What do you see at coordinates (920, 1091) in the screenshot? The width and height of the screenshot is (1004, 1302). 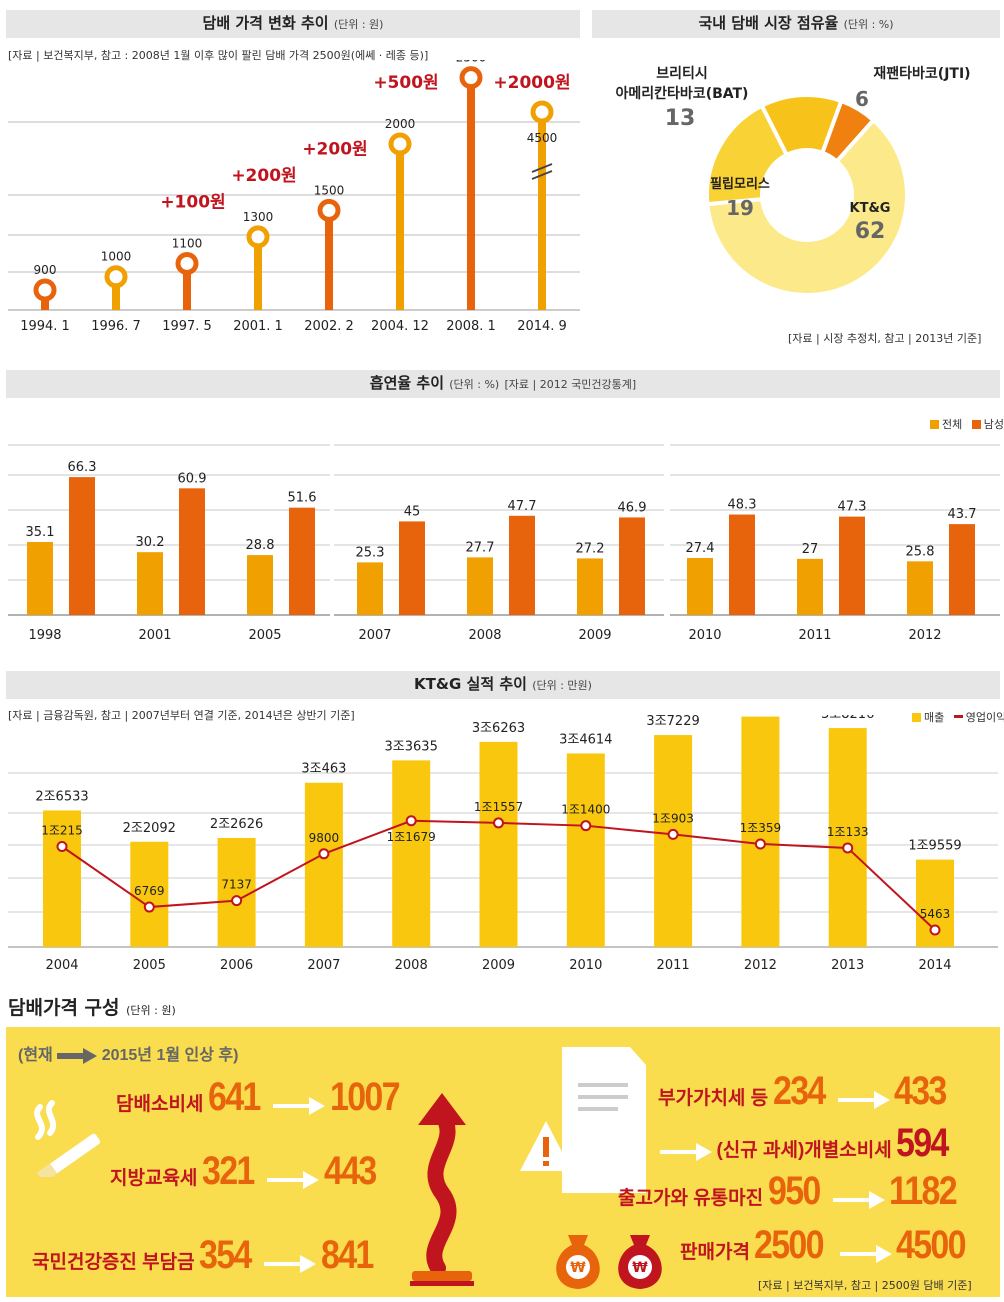 I see `comp-rrow-1-to: 433` at bounding box center [920, 1091].